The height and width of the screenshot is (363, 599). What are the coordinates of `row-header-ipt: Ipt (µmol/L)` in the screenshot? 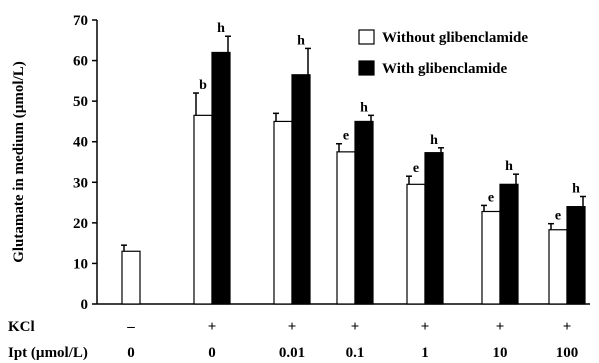 It's located at (48, 353).